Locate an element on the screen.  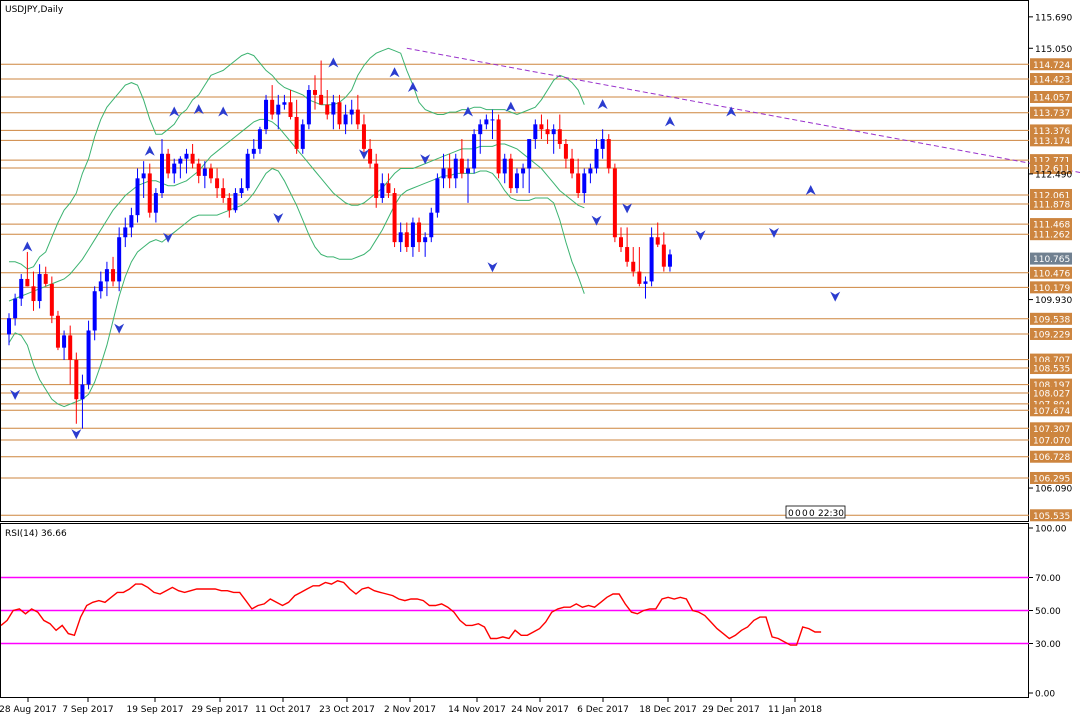
rsi-tick-label: 0.00 is located at coordinates (1045, 695).